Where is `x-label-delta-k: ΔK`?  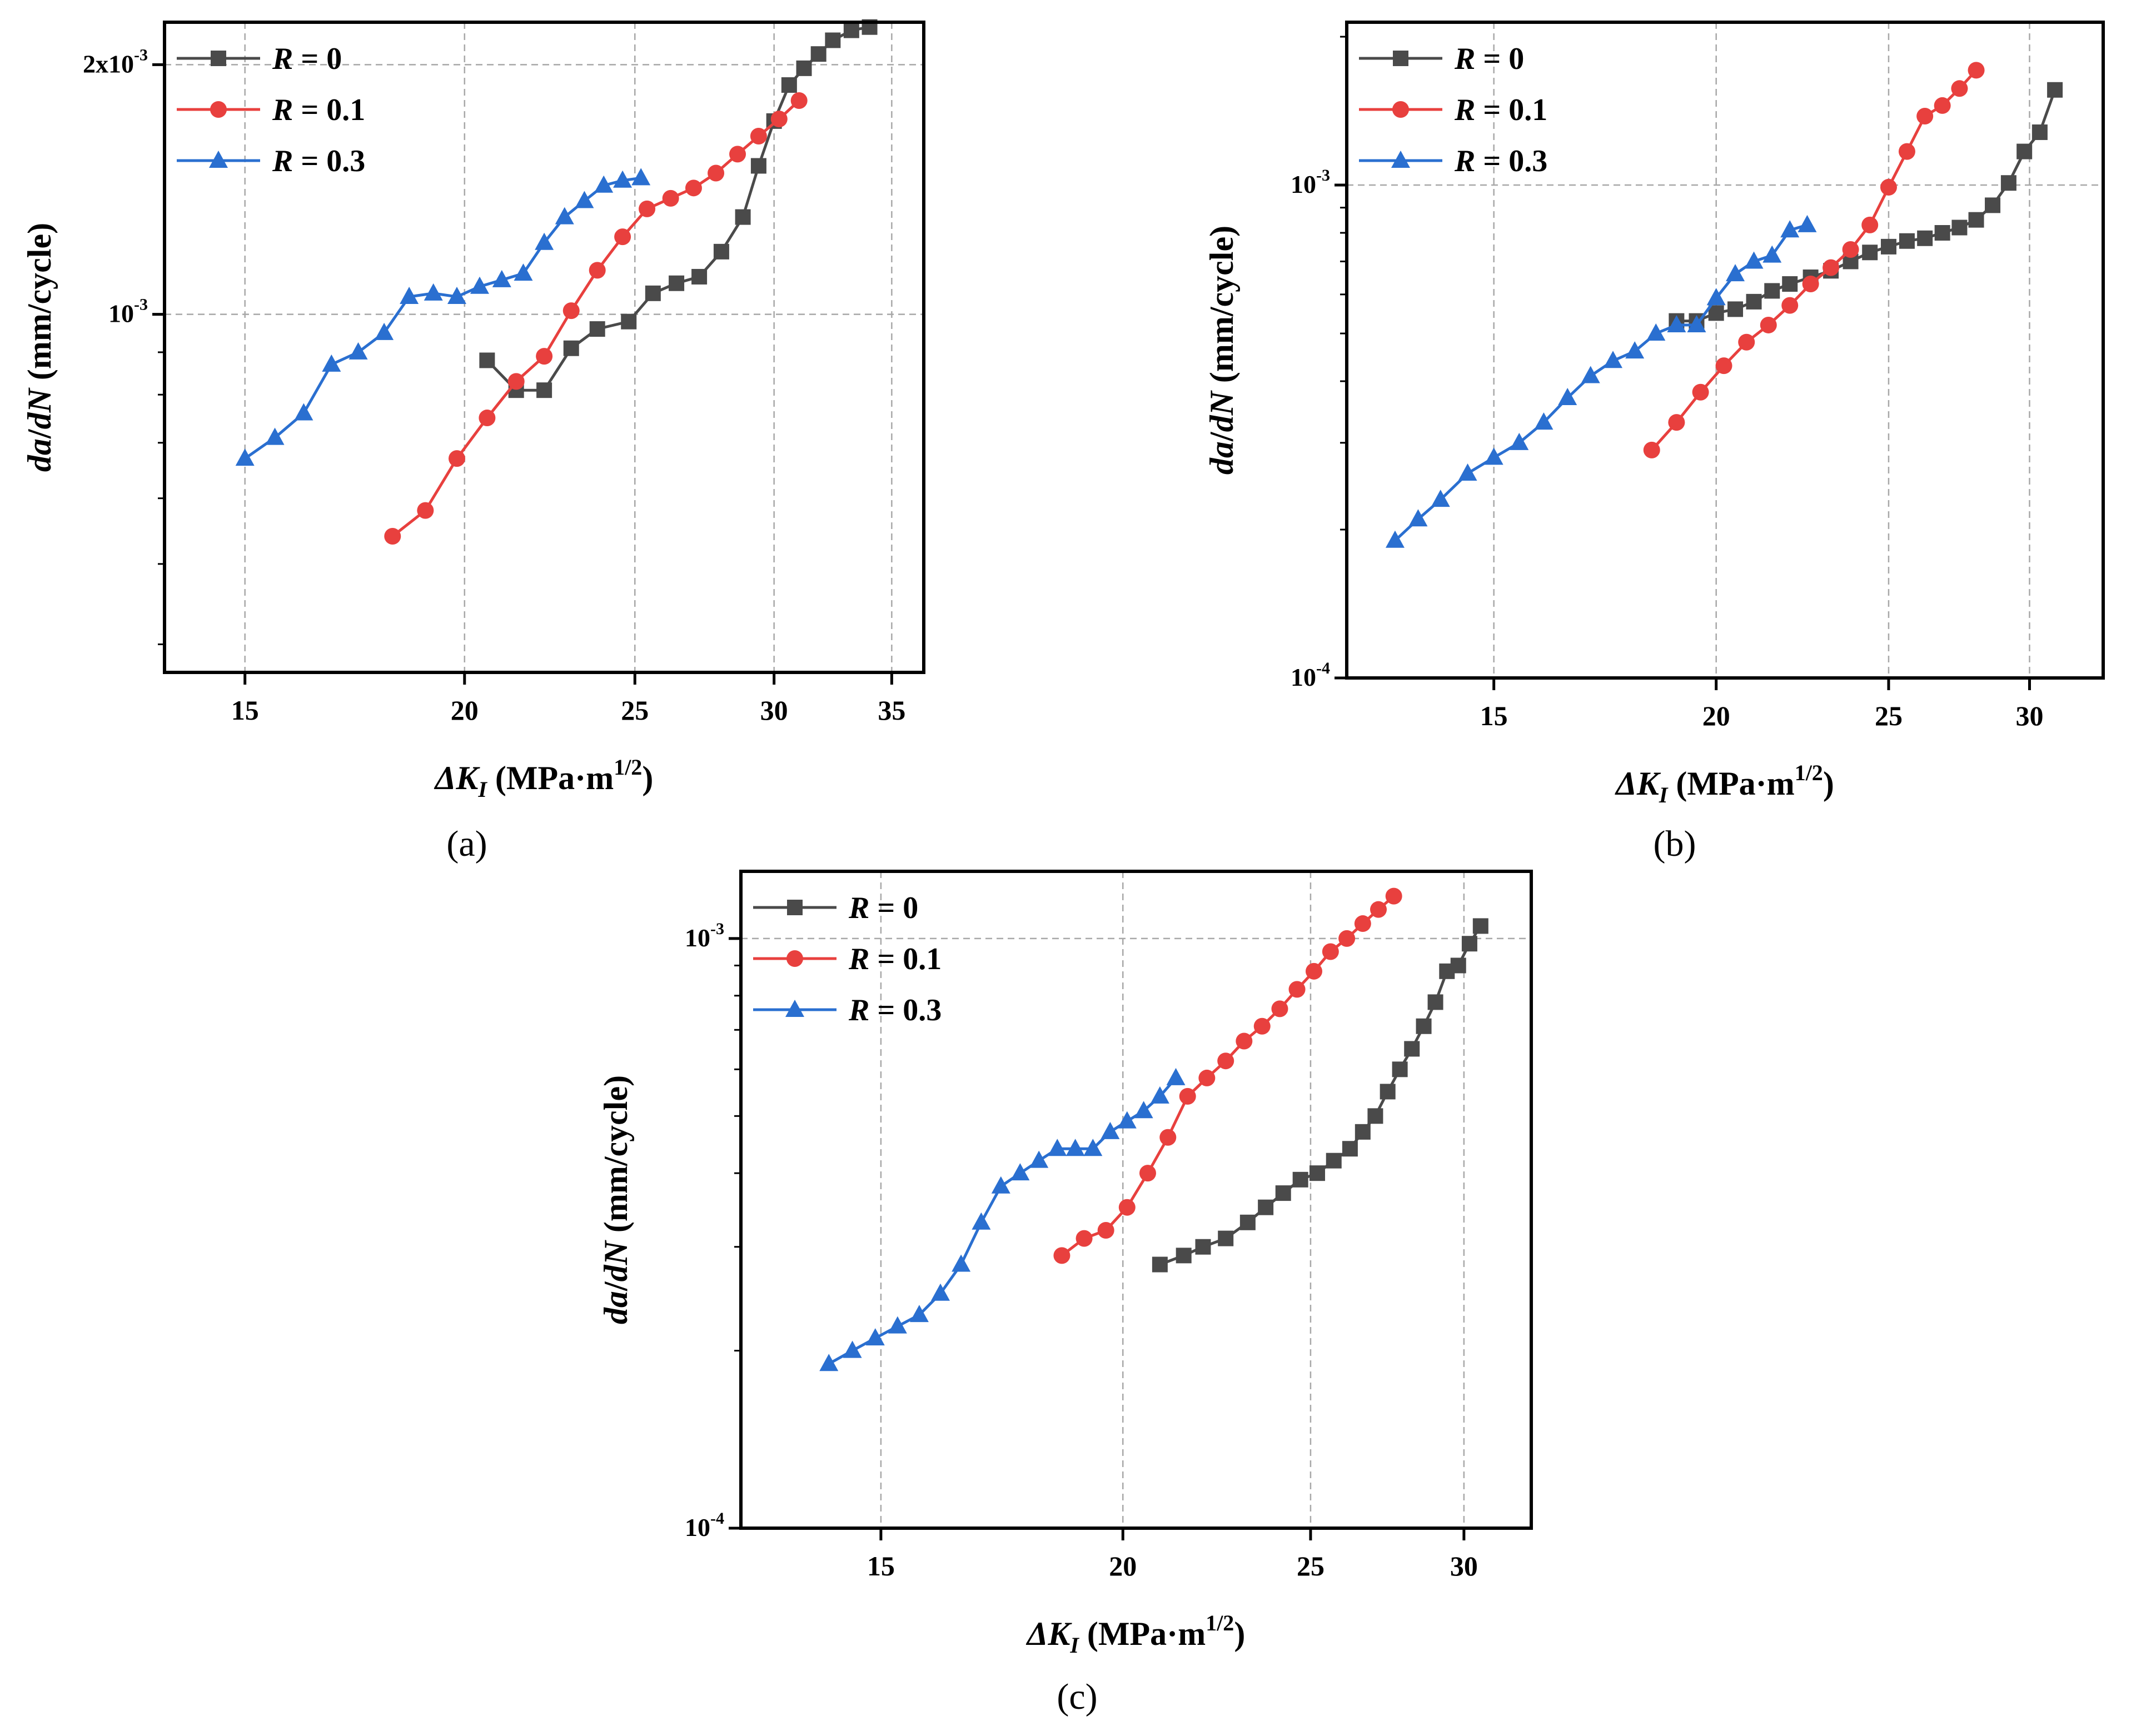
x-label-delta-k: ΔK is located at coordinates (457, 778).